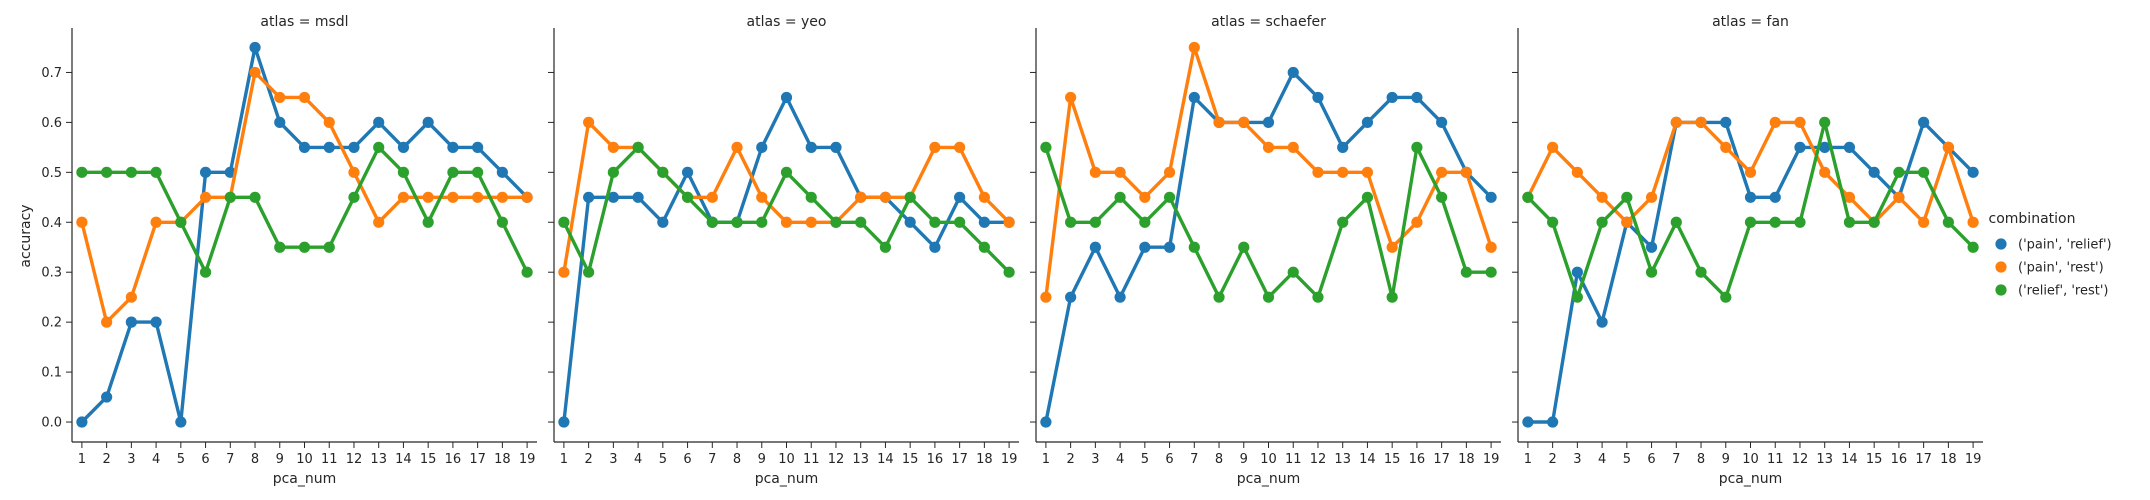  Describe the element at coordinates (638, 459) in the screenshot. I see `x-tick-label: 4` at that location.